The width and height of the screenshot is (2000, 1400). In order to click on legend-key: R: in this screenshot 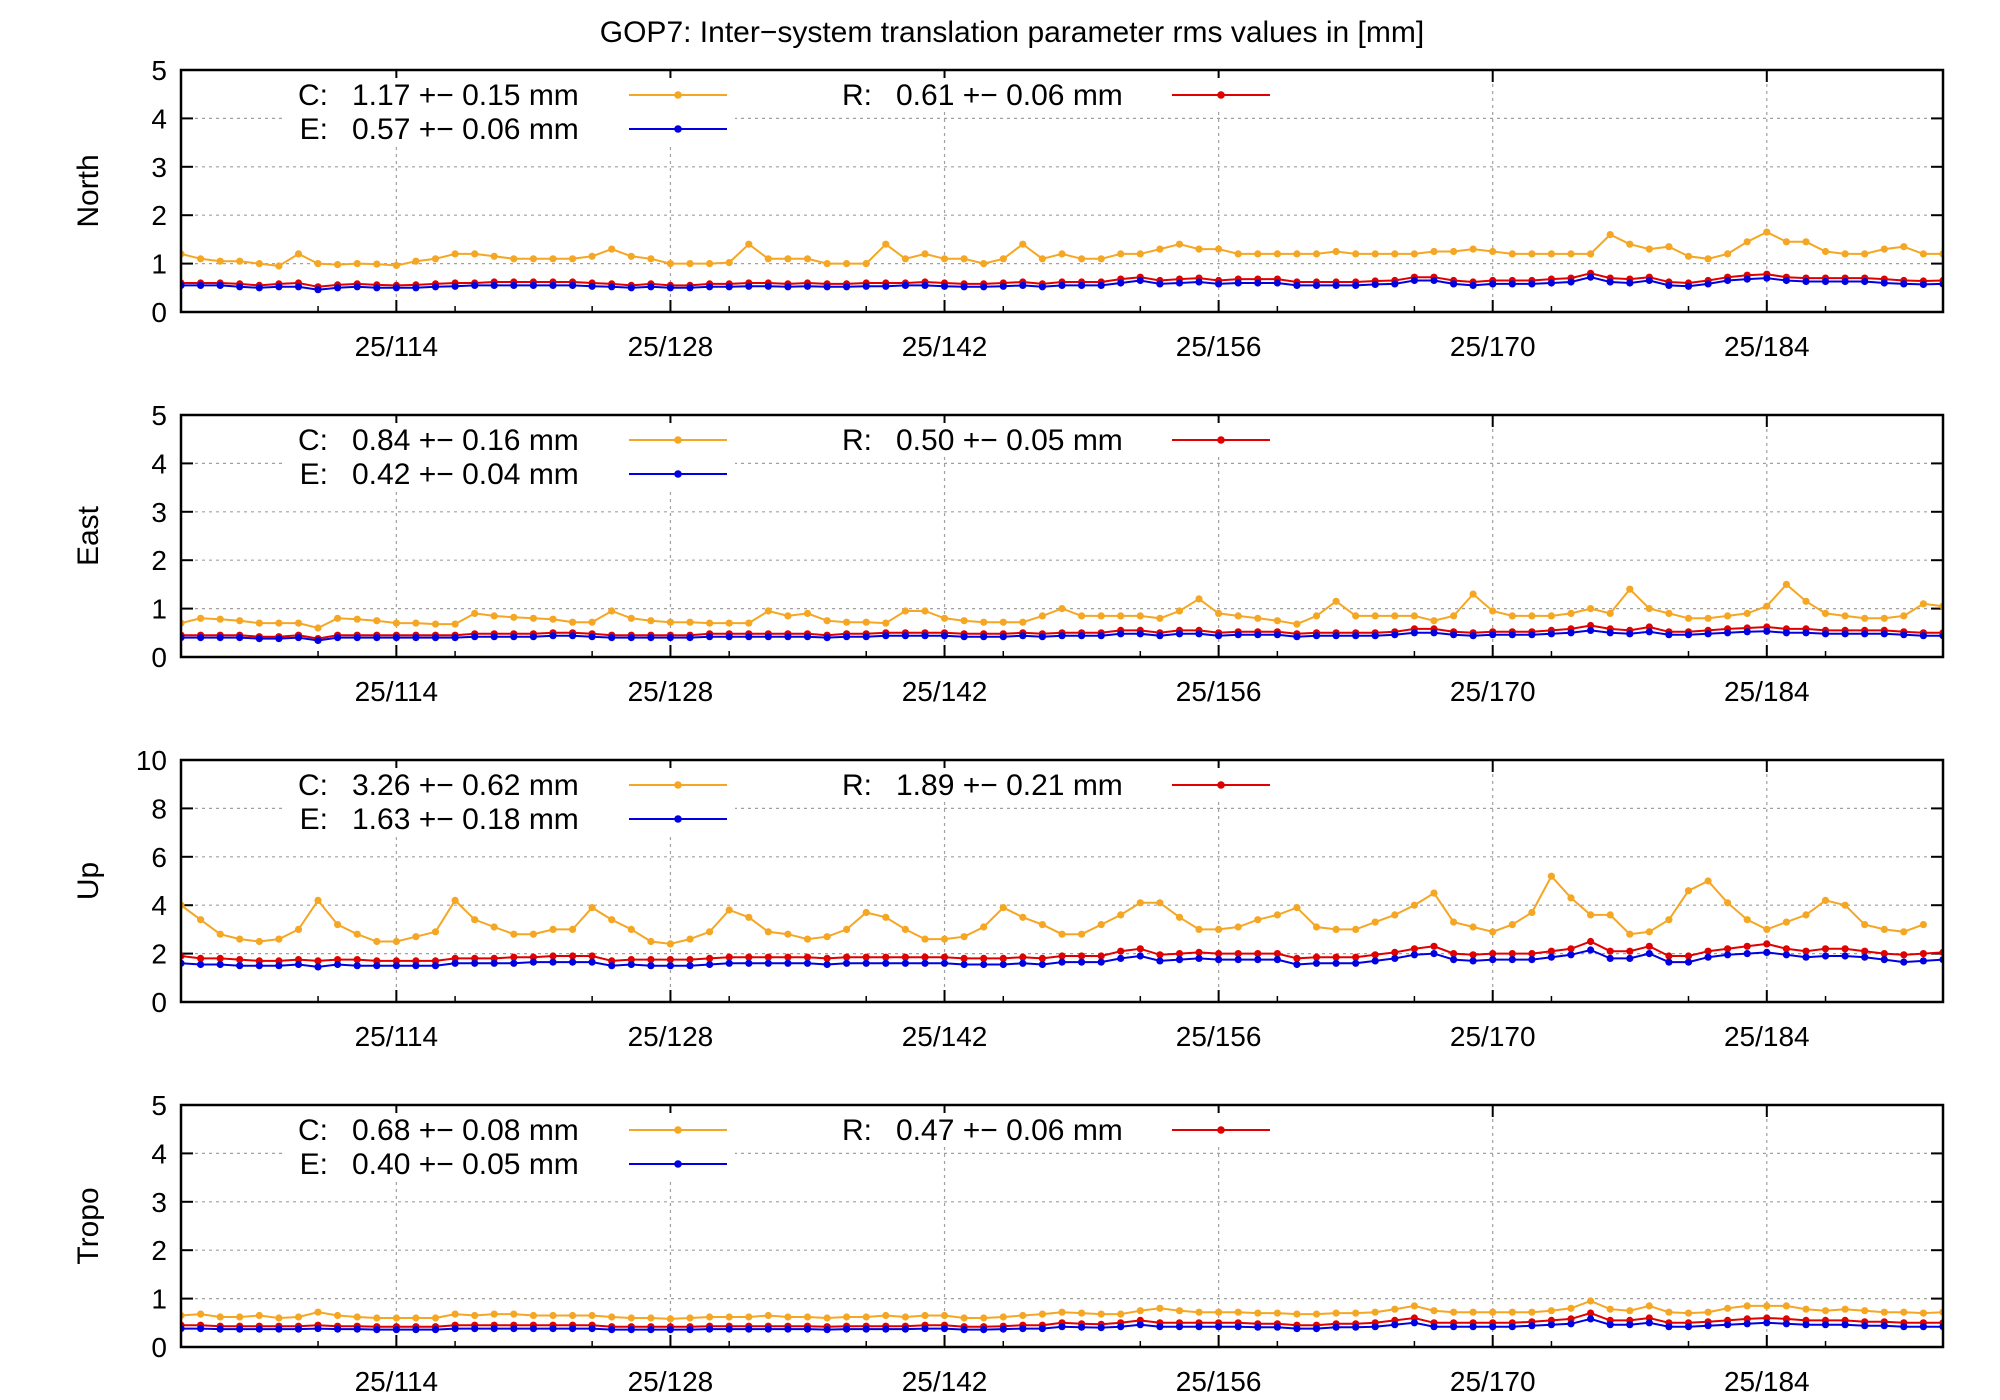, I will do `click(857, 95)`.